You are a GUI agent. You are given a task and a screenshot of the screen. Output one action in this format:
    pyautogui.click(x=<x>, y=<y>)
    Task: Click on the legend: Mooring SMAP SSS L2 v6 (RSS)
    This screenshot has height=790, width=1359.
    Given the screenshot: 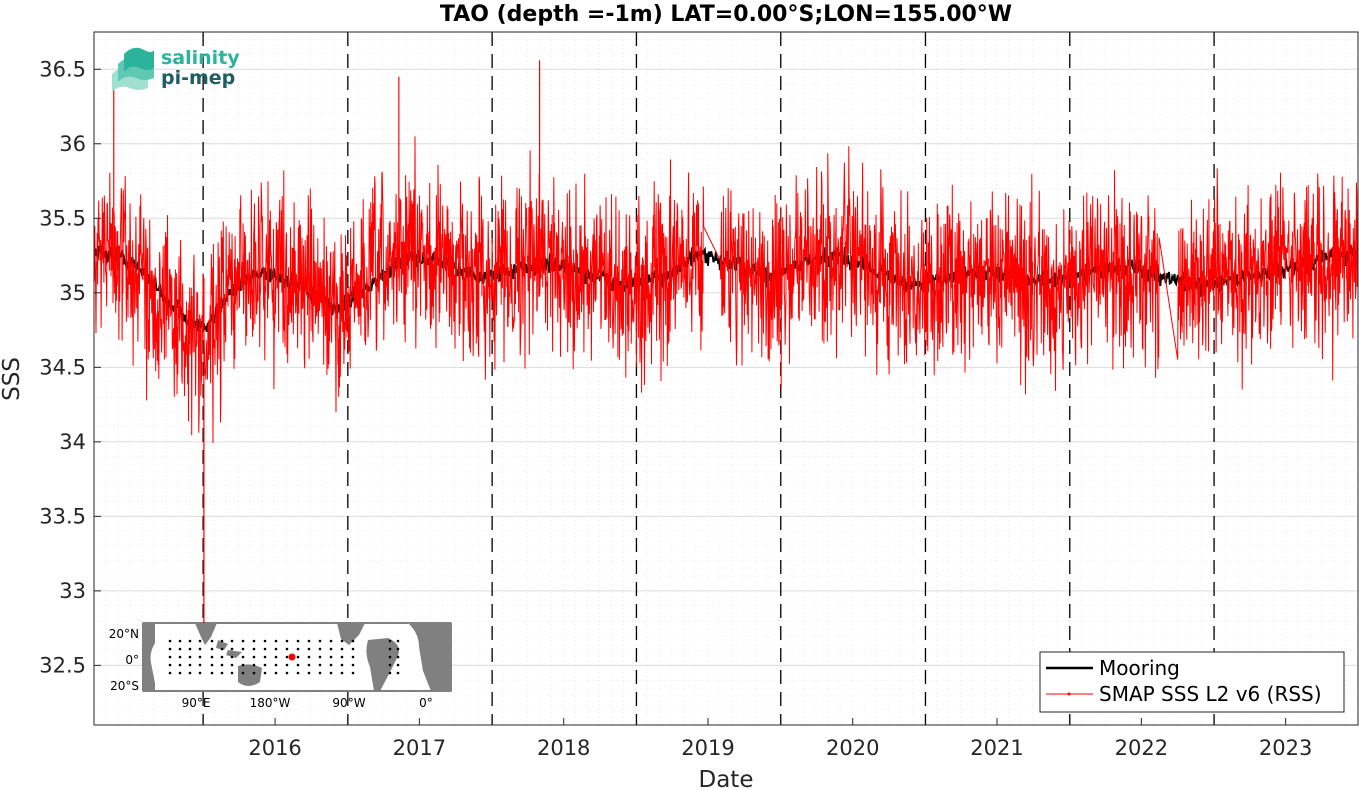 What is the action you would take?
    pyautogui.click(x=1192, y=682)
    